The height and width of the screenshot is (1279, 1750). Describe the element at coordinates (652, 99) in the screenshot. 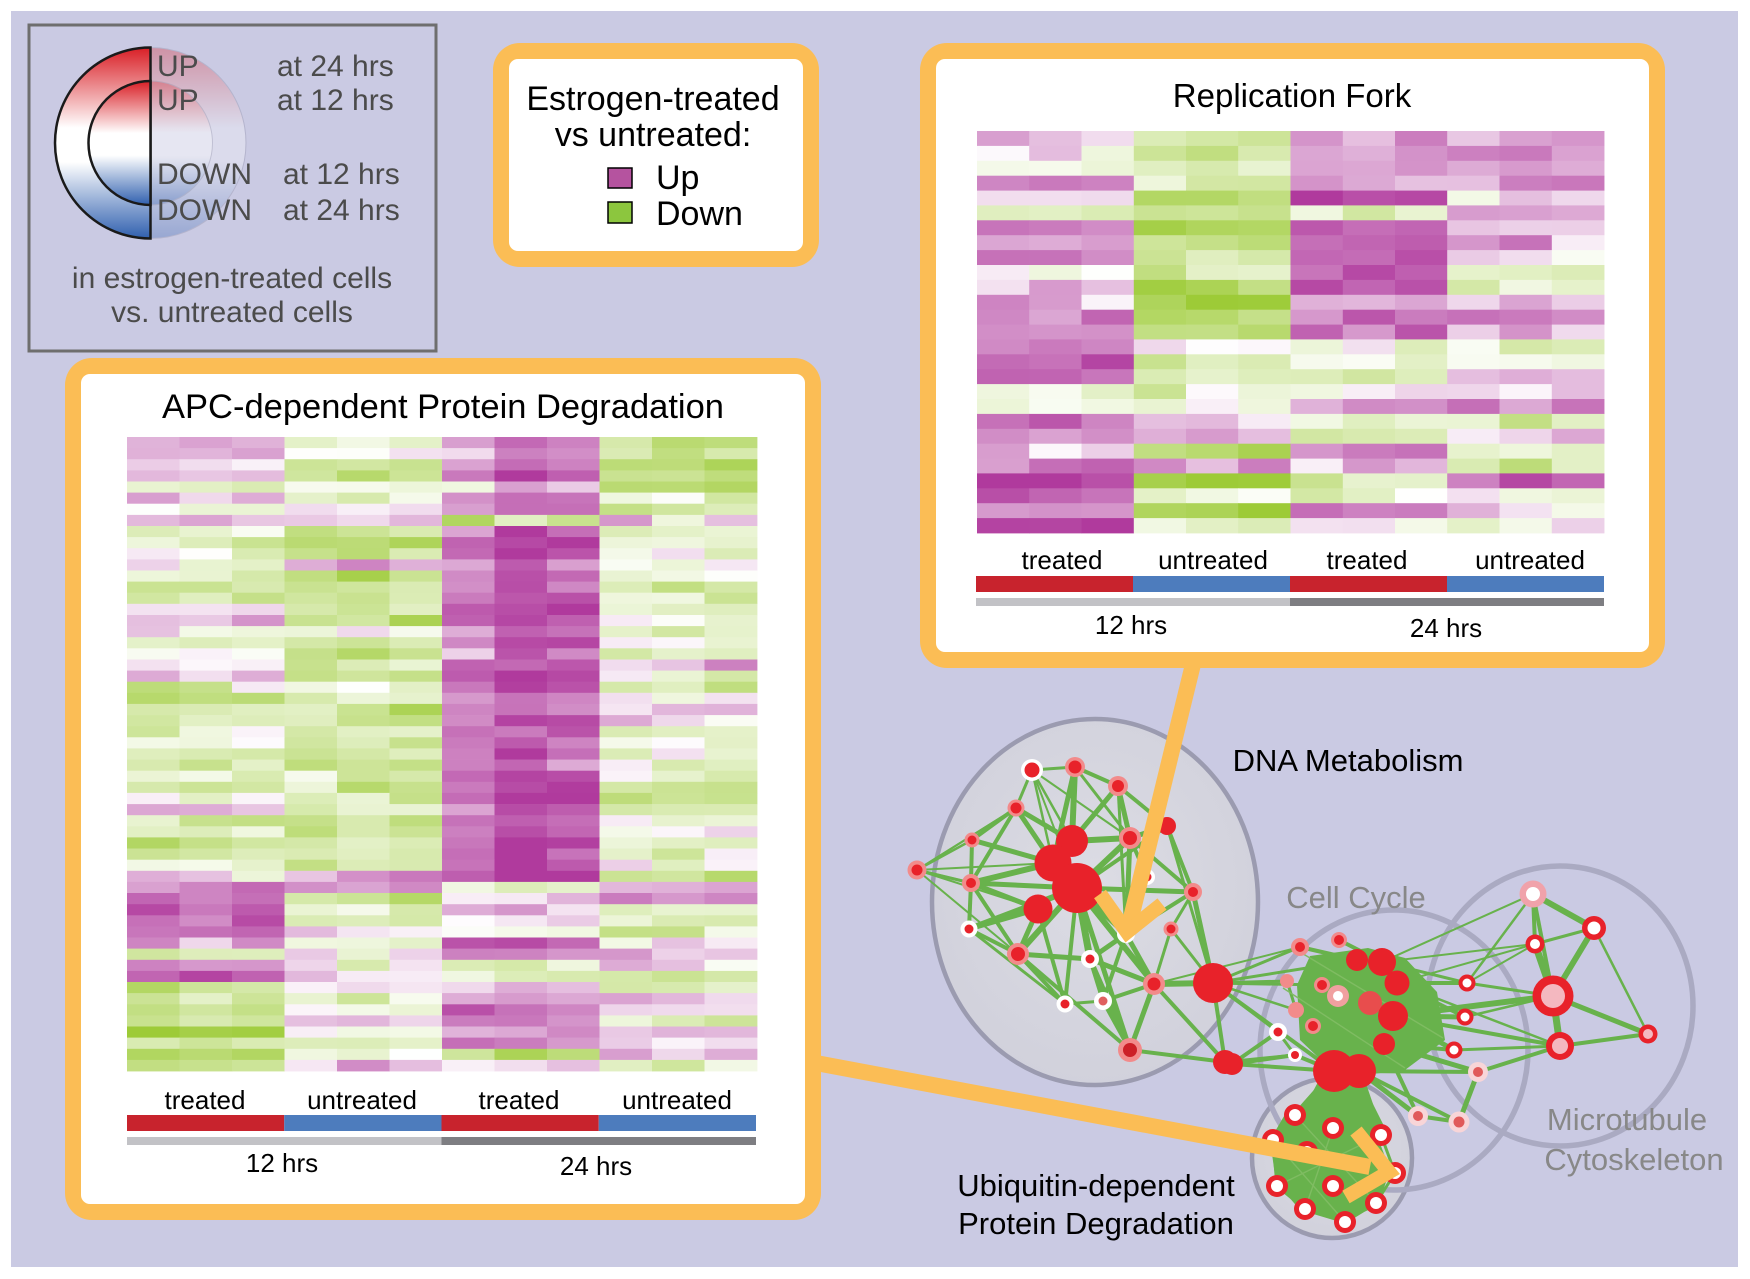

I see `svg-text: Estrogen-treated` at that location.